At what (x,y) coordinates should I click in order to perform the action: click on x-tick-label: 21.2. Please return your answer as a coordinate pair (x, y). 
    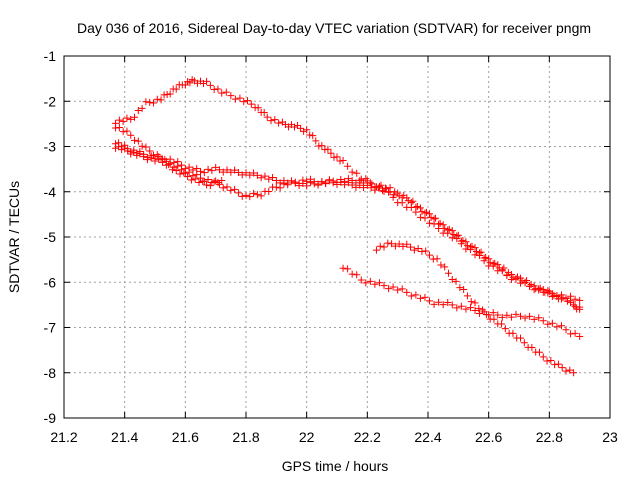
    Looking at the image, I should click on (63, 437).